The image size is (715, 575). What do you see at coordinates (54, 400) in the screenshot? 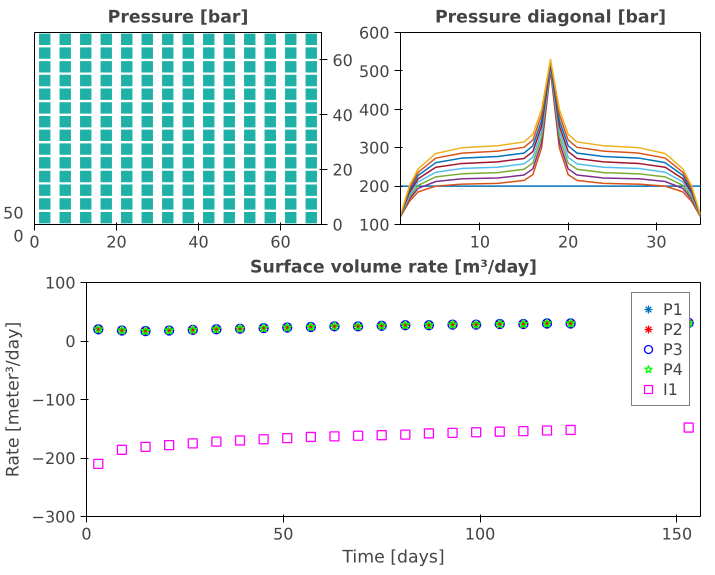
I see `y-tick-label: −100` at bounding box center [54, 400].